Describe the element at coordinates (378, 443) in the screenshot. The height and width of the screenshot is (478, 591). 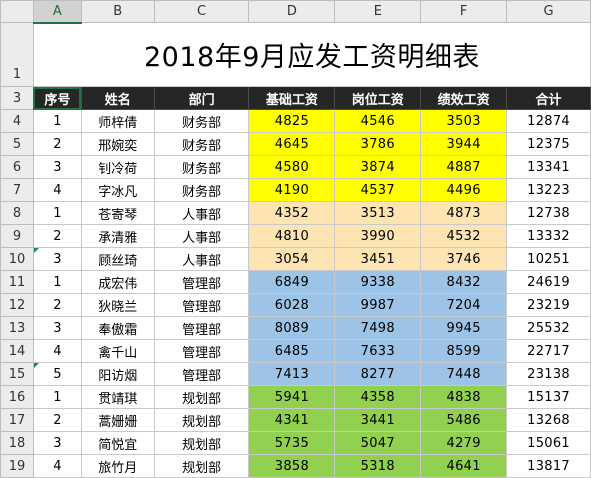
I see `post-salary-cell: 5047` at that location.